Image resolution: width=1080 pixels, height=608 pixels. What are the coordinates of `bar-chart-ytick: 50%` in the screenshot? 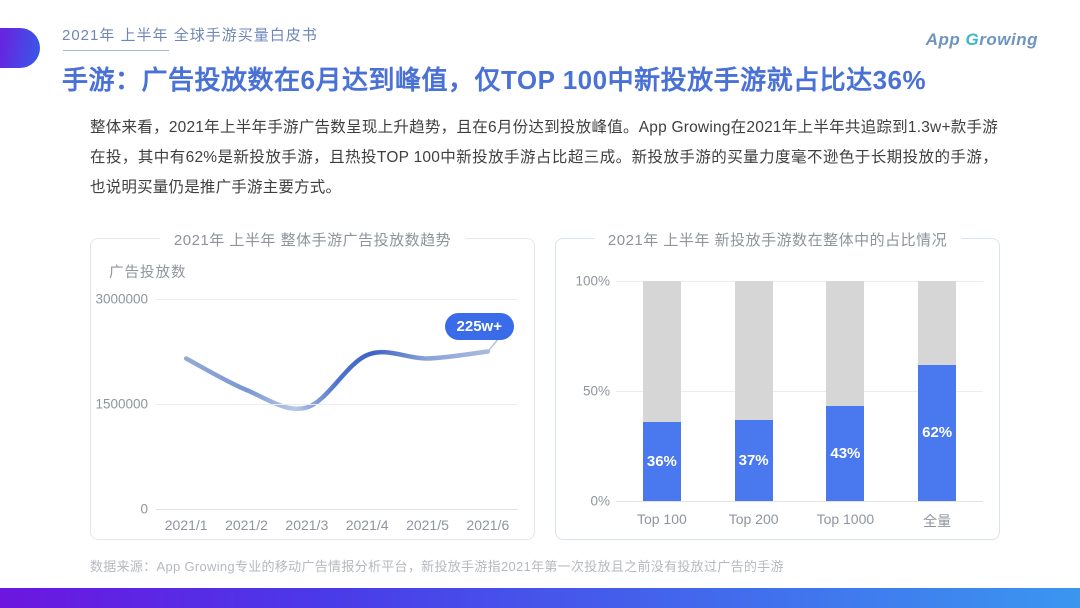 It's located at (596, 391).